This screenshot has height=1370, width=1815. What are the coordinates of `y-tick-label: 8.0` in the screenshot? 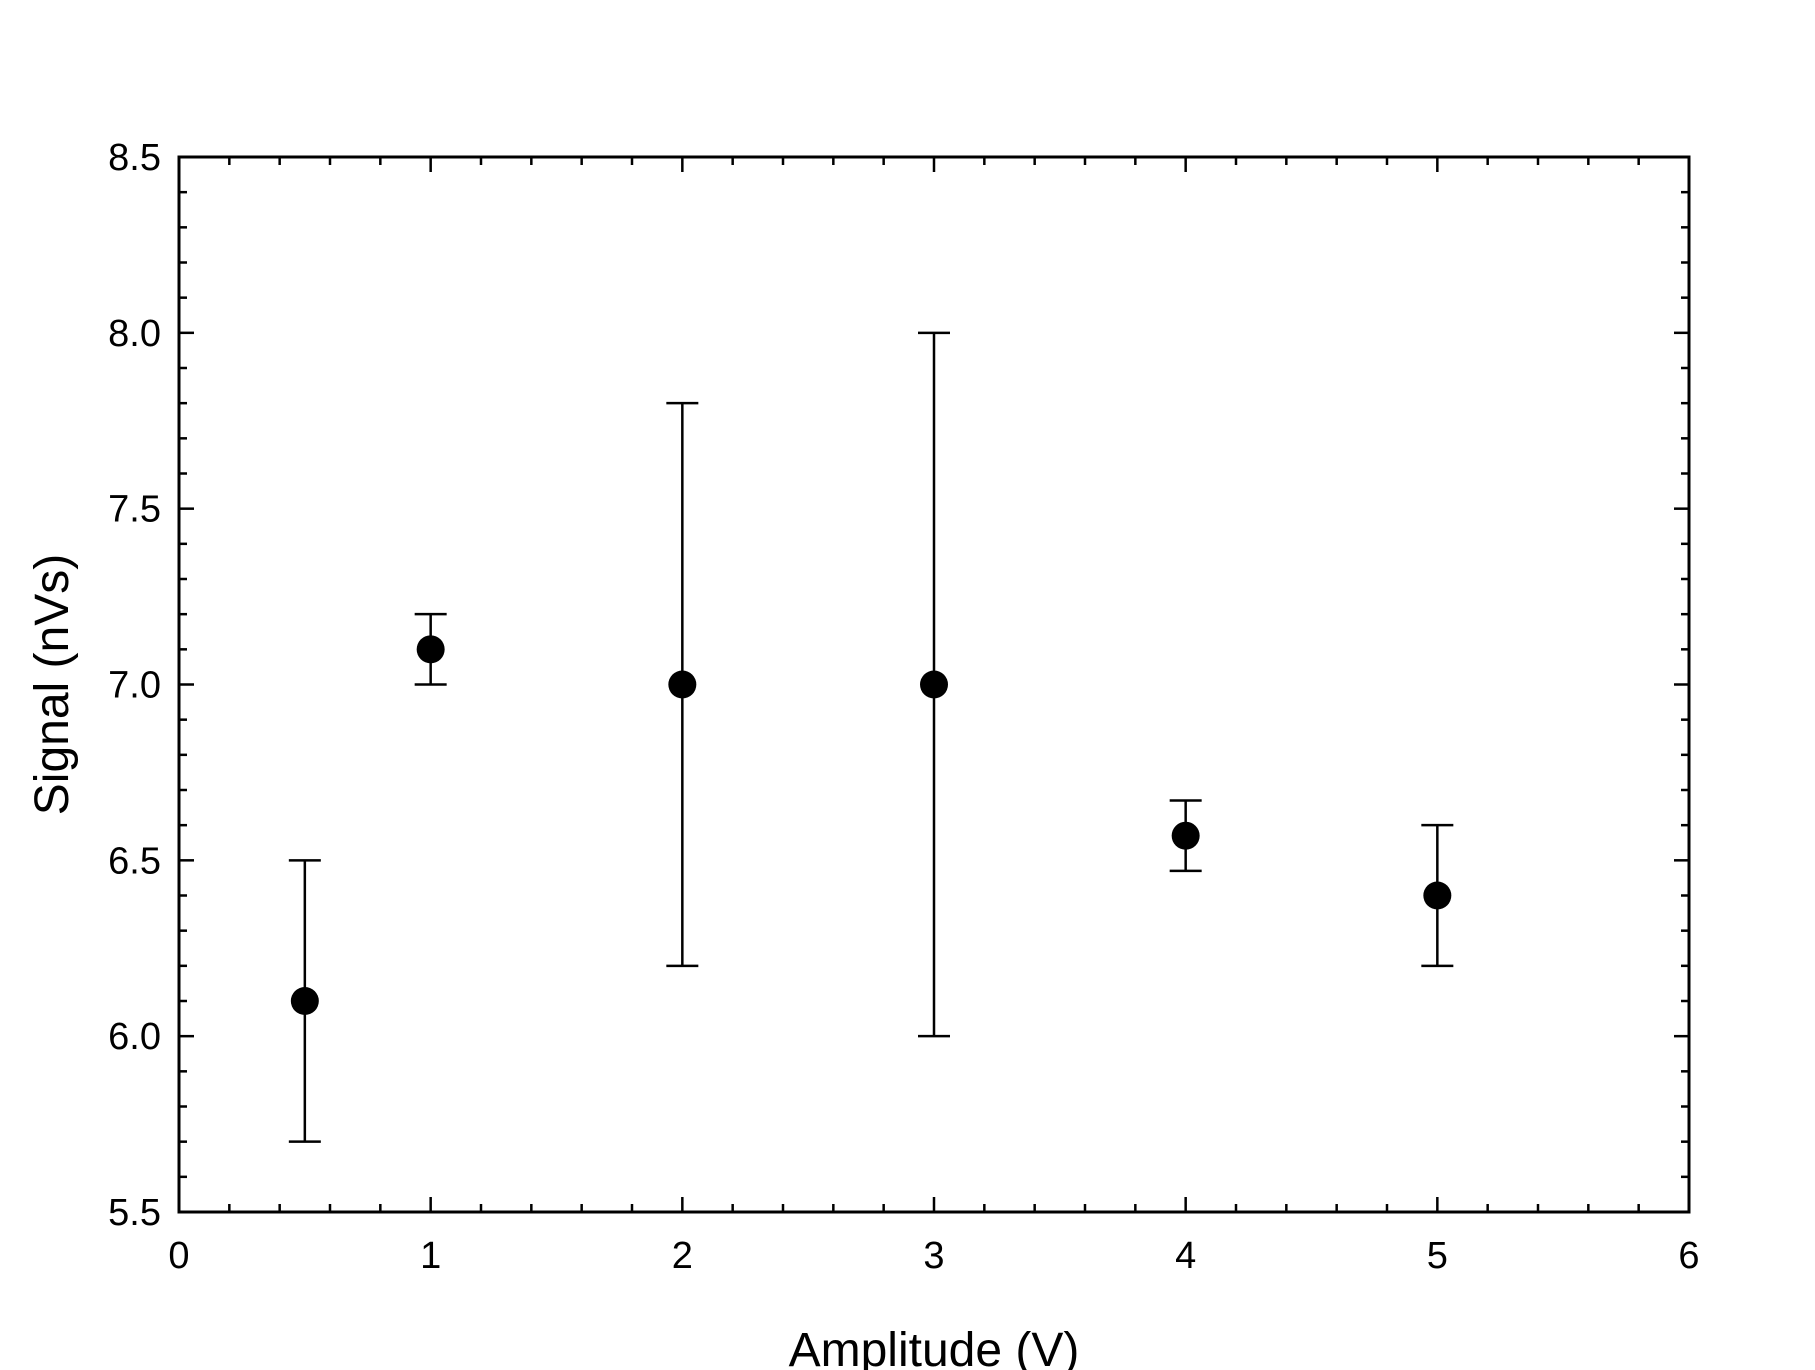 It's located at (134, 334).